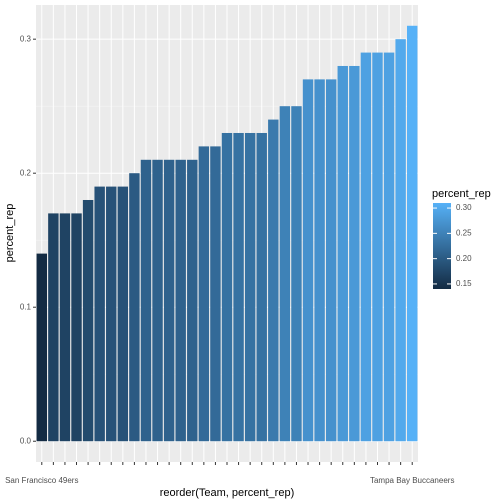 The width and height of the screenshot is (504, 504). What do you see at coordinates (461, 194) in the screenshot?
I see `legend-title: percent_rep` at bounding box center [461, 194].